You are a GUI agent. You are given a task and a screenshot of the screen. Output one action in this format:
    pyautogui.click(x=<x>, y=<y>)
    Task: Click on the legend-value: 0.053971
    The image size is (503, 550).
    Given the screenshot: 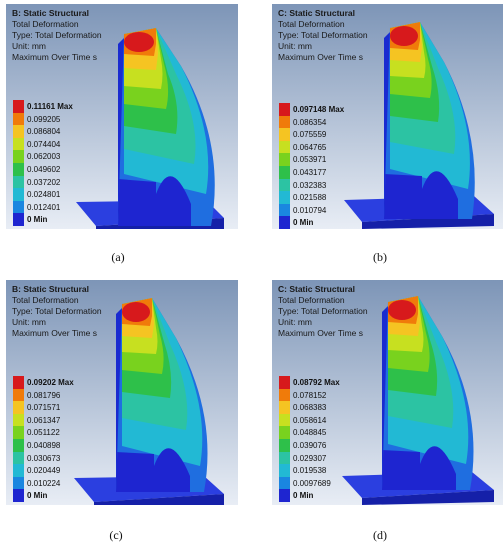 What is the action you would take?
    pyautogui.click(x=310, y=160)
    